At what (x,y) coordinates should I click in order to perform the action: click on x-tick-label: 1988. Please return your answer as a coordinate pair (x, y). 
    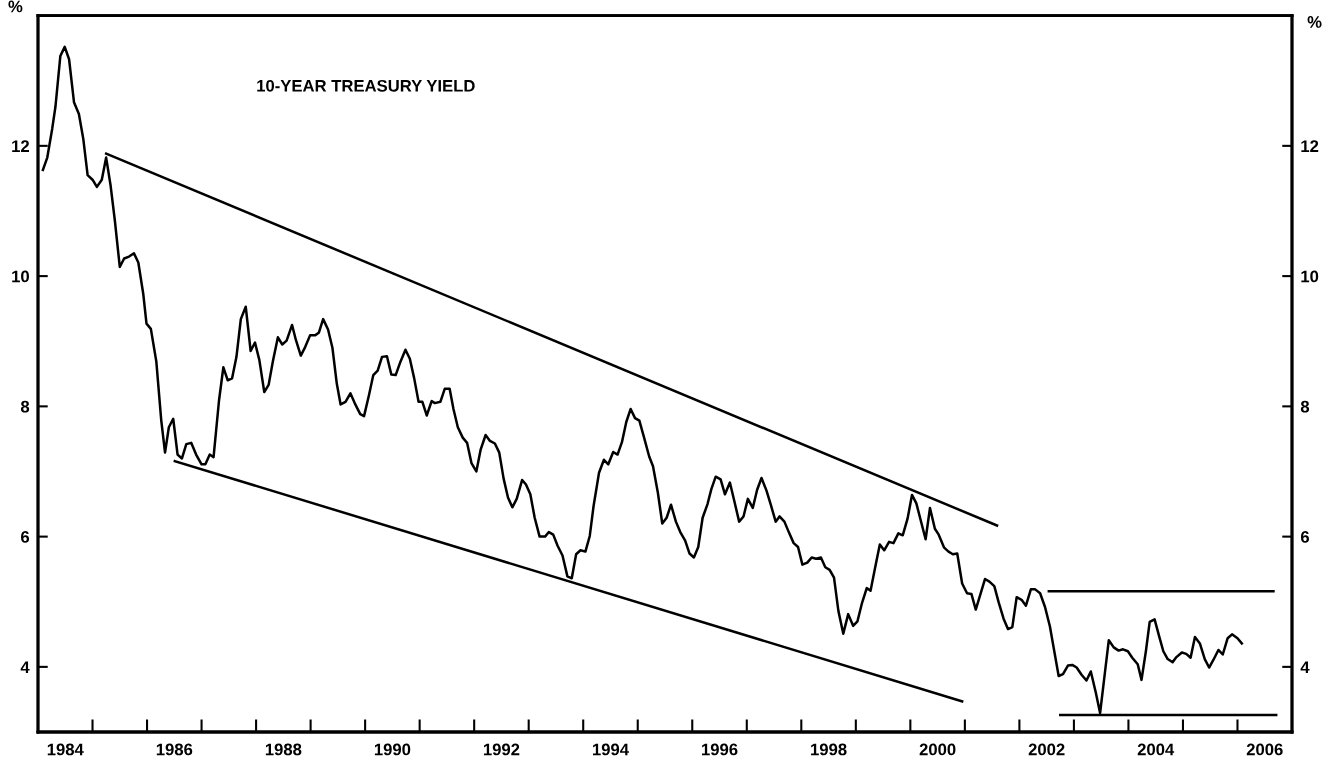
    Looking at the image, I should click on (283, 749).